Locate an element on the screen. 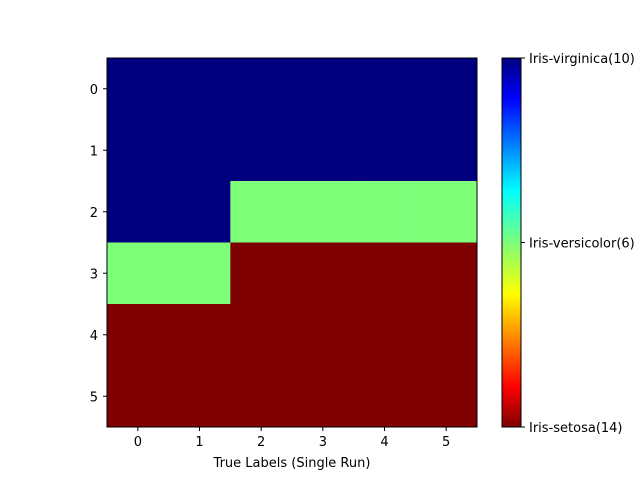 Image resolution: width=640 pixels, height=480 pixels. heatmap-cell-r2-c3 is located at coordinates (323, 212).